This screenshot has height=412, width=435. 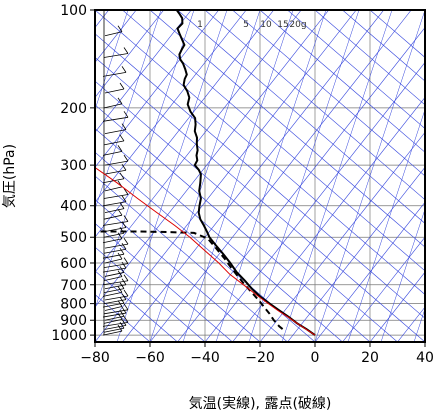 What do you see at coordinates (205, 358) in the screenshot?
I see `x-tick-label: −40` at bounding box center [205, 358].